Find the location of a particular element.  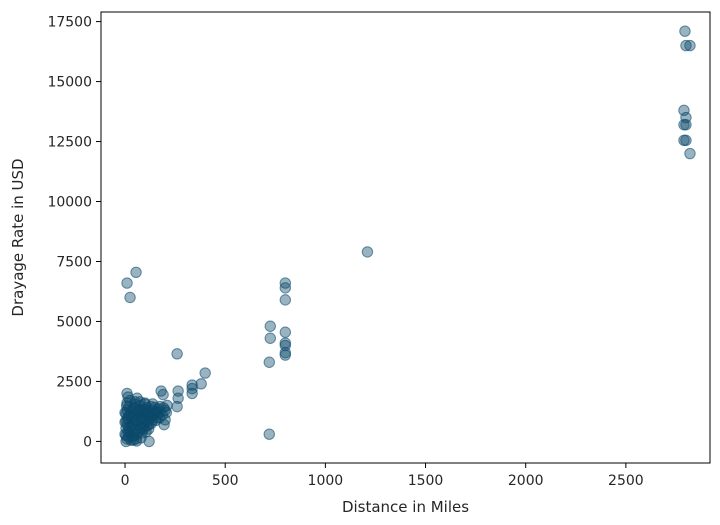

x-tick-label: 2000 is located at coordinates (526, 481).